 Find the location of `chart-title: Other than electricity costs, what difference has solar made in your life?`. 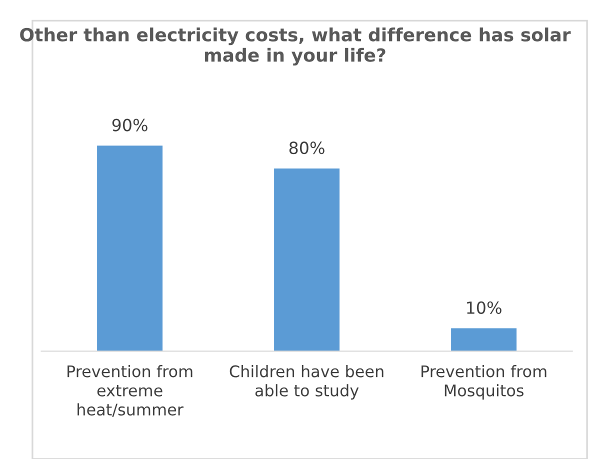

chart-title: Other than electricity costs, what difference has solar made in your life? is located at coordinates (295, 47).